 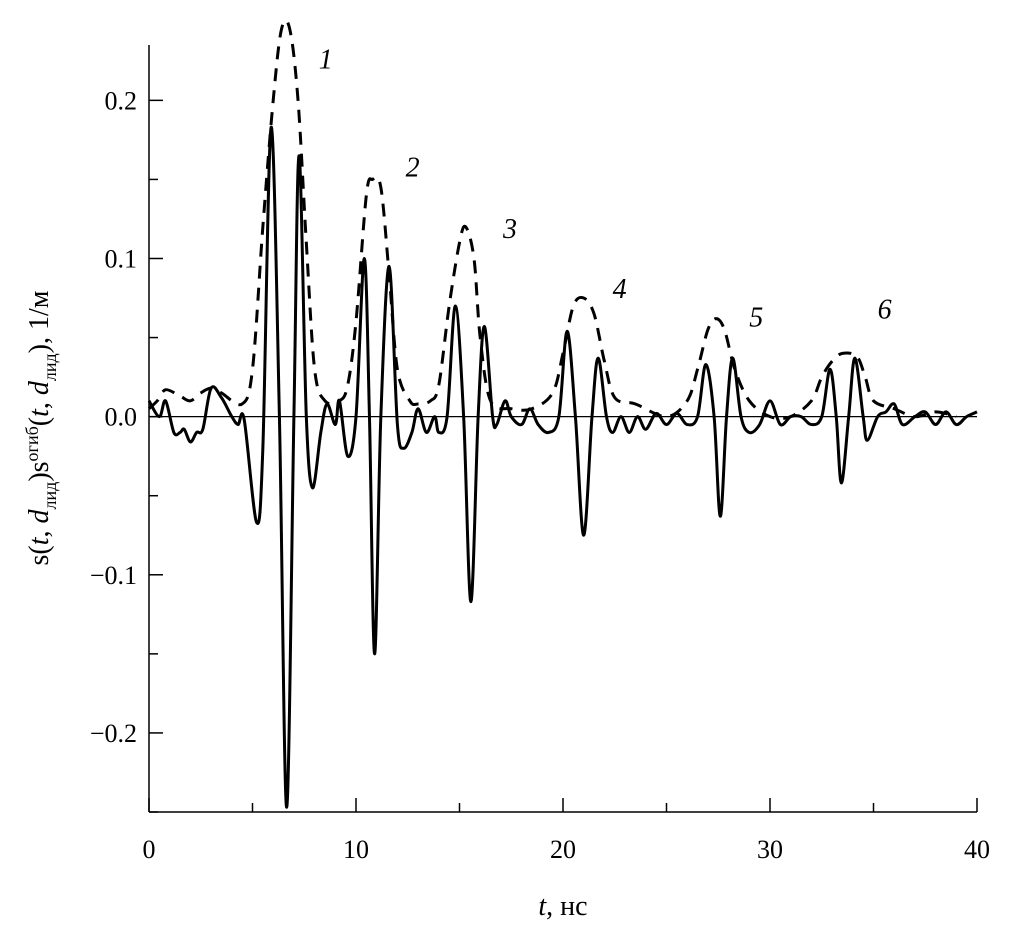 What do you see at coordinates (113, 575) in the screenshot?
I see `y-tick-label: −0.1` at bounding box center [113, 575].